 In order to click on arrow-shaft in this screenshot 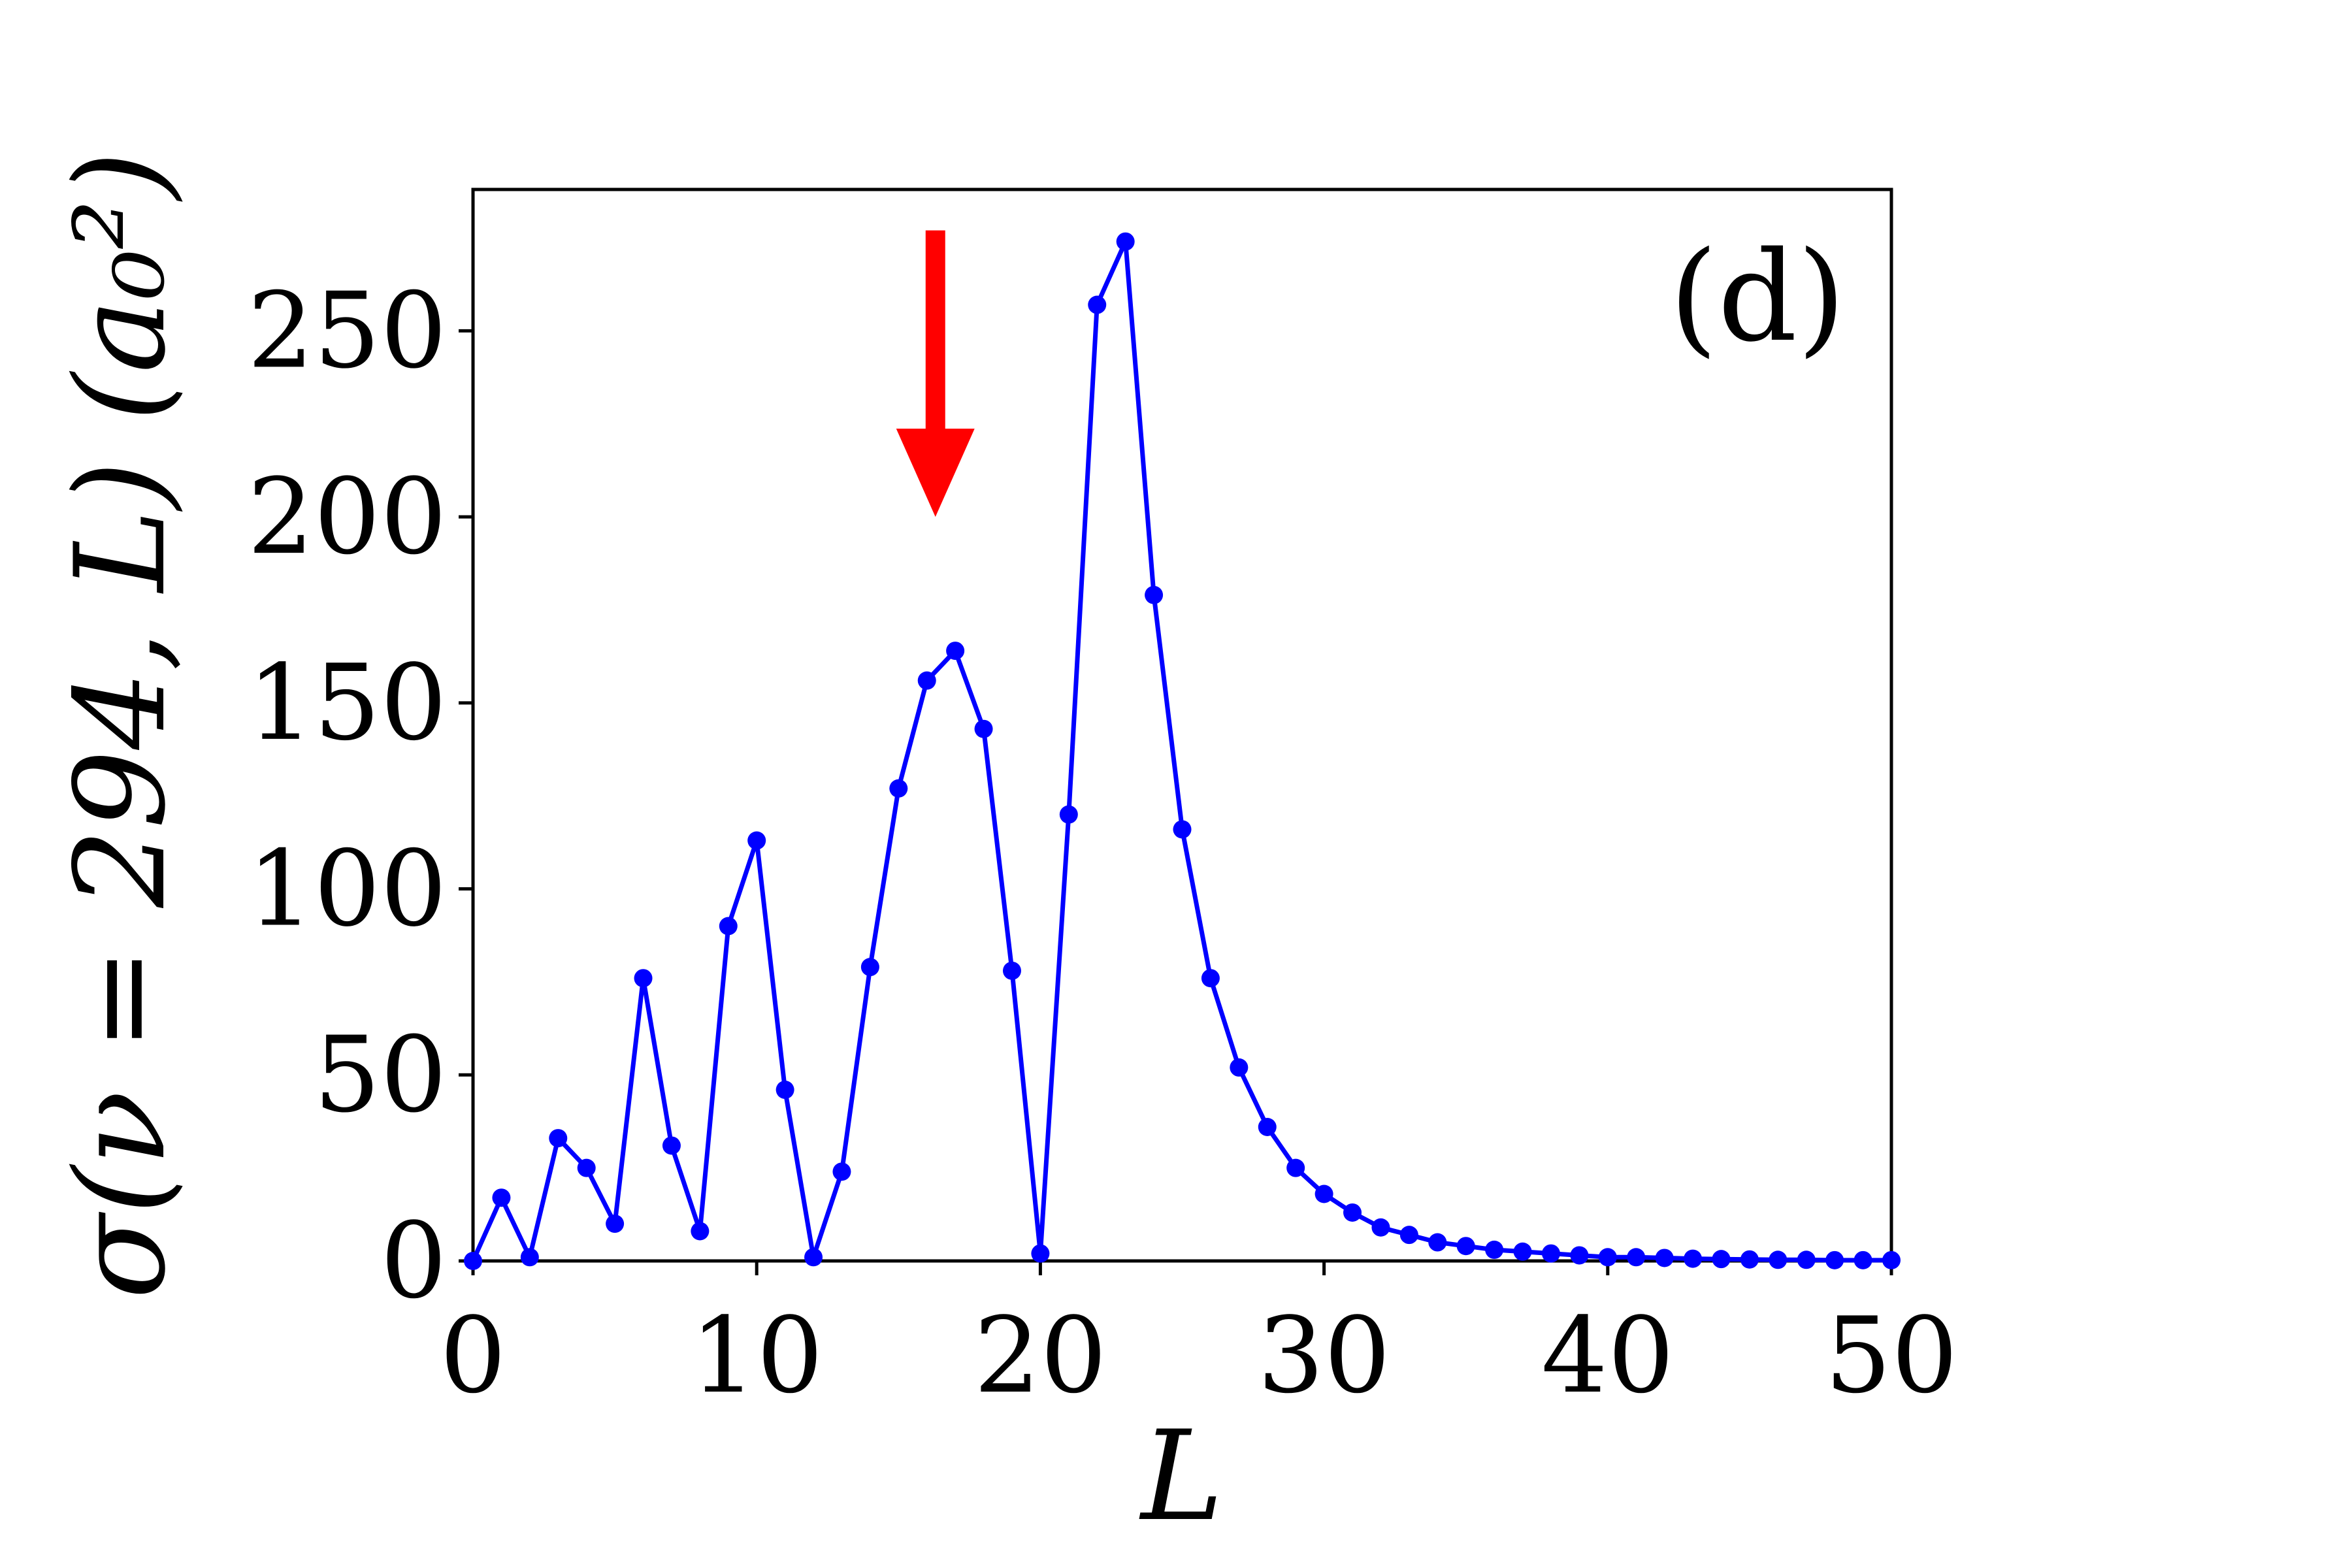, I will do `click(935, 330)`.